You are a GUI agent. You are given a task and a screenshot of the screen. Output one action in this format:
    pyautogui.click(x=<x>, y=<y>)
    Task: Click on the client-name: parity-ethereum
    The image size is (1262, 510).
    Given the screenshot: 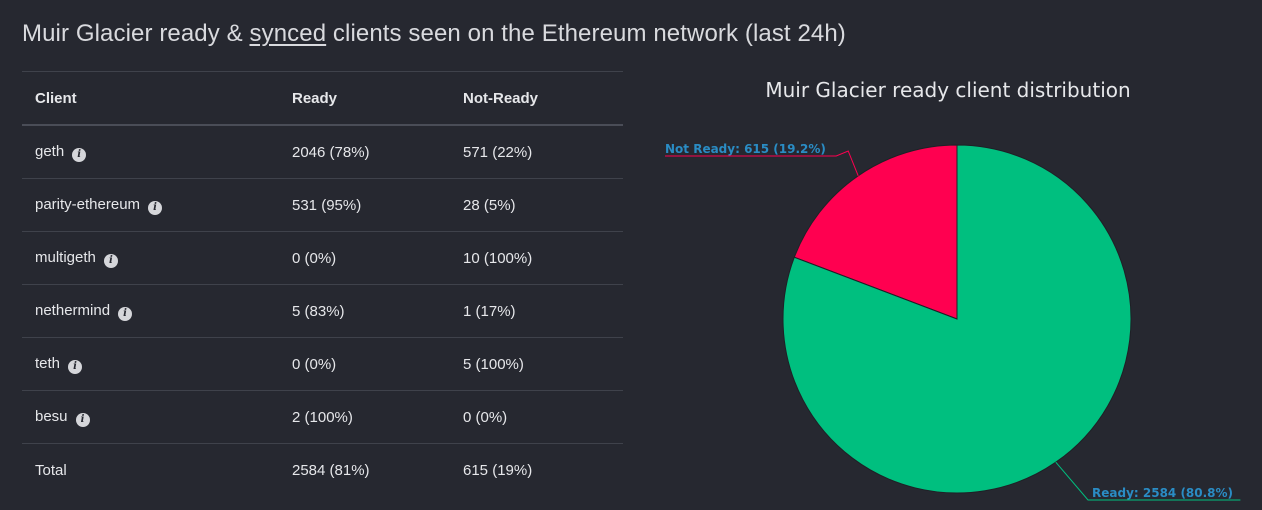 What is the action you would take?
    pyautogui.click(x=88, y=204)
    